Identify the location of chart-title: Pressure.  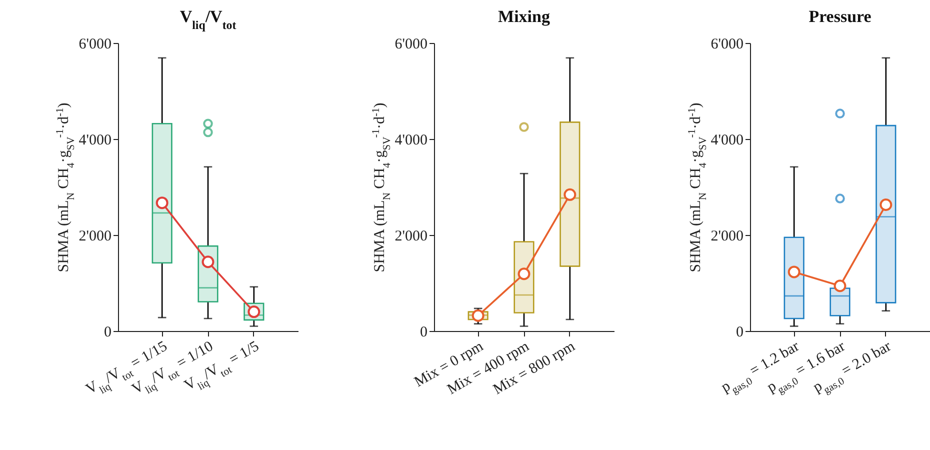
(840, 16).